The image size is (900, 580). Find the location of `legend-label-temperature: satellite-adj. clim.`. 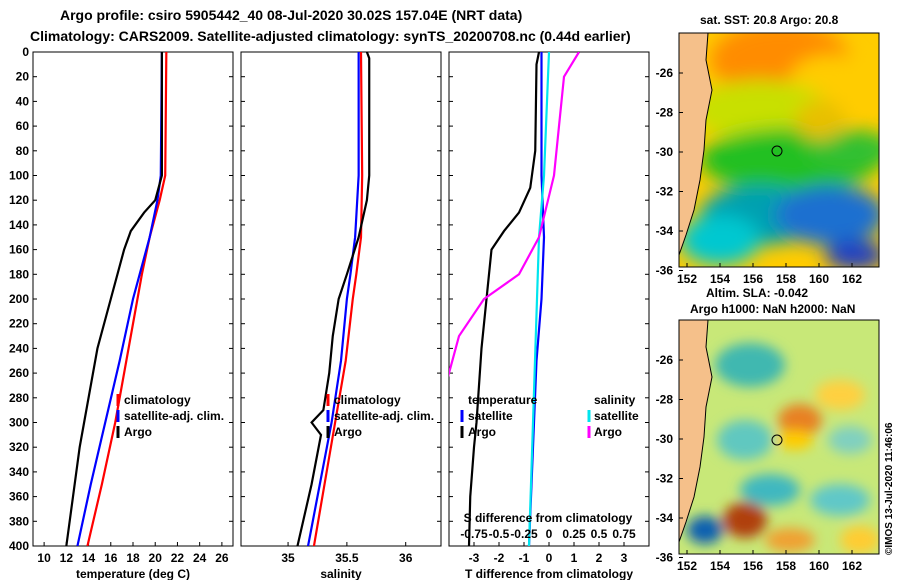

legend-label-temperature: satellite-adj. clim. is located at coordinates (174, 416).